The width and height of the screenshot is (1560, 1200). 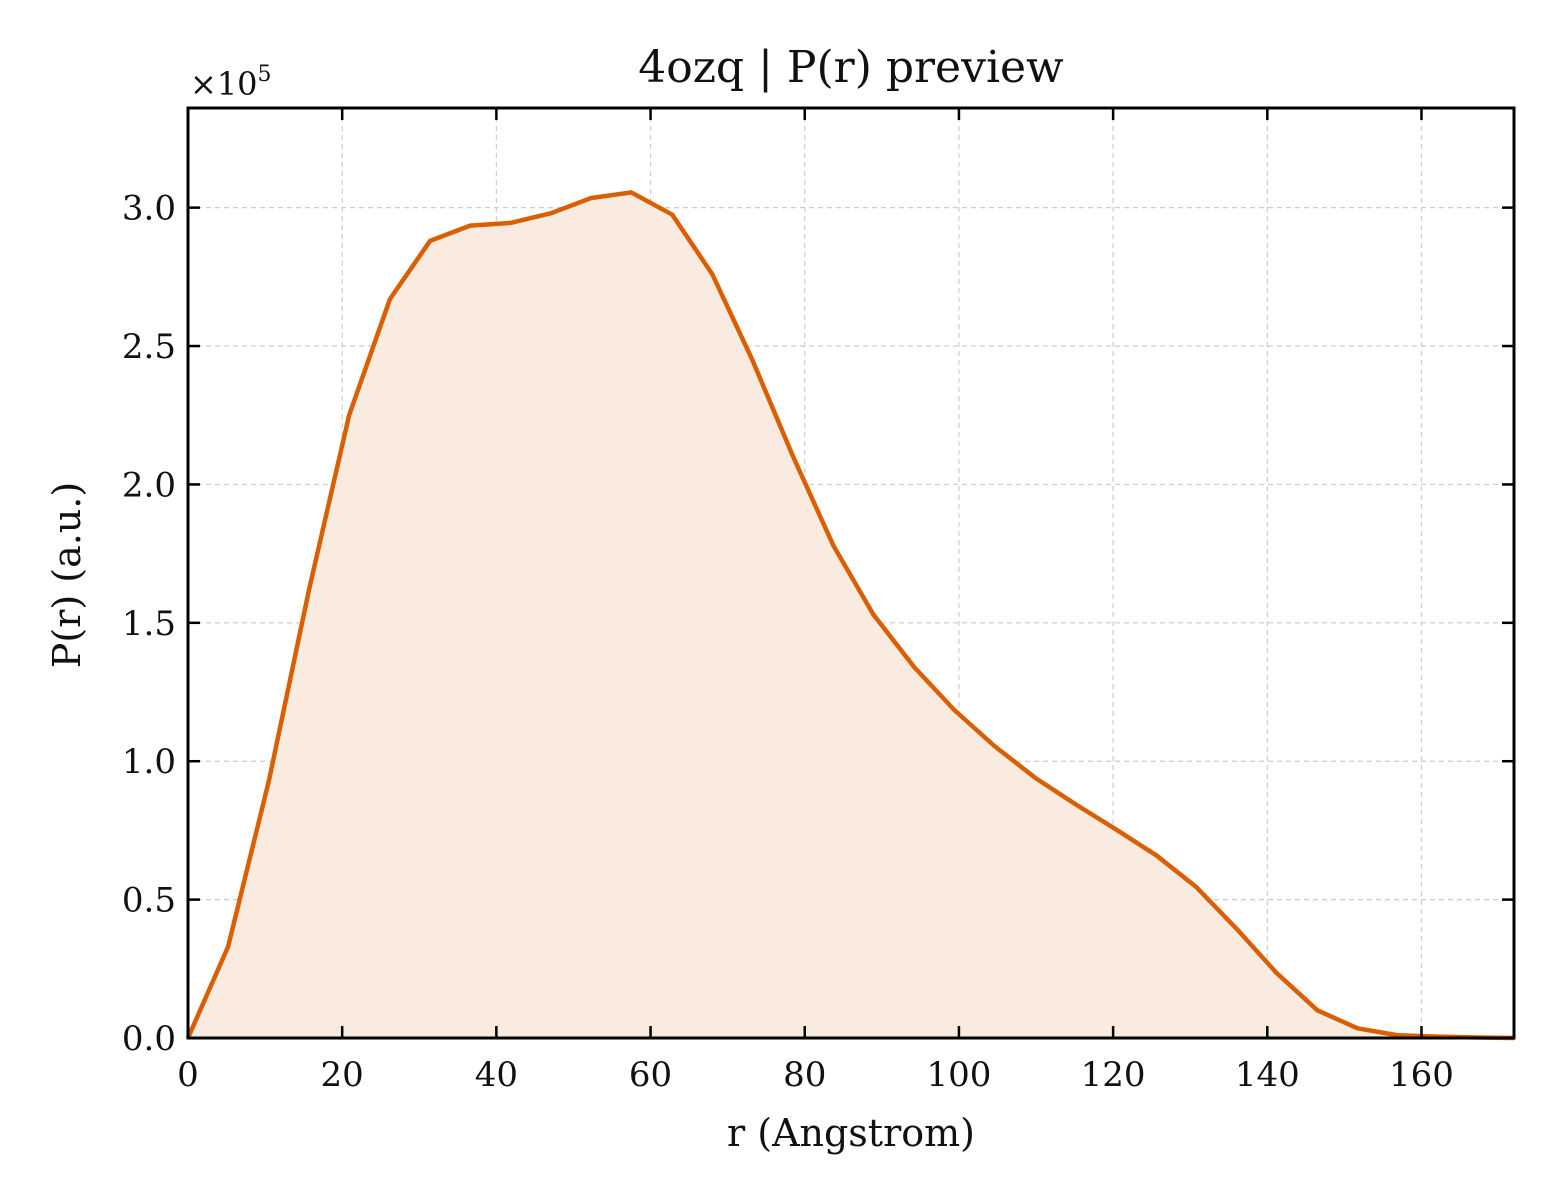 I want to click on y-tick-labels: 0.0 0.5 1.0 1.5 2.0 2.5 3.0, so click(x=149, y=624).